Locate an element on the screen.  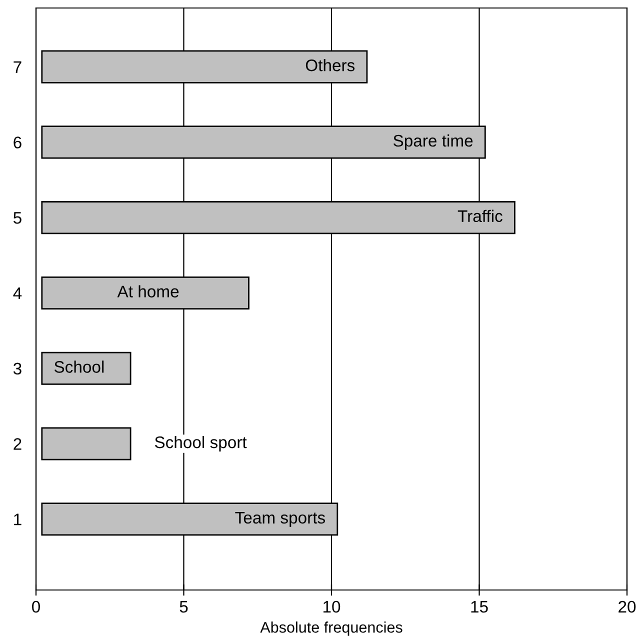
annotation: At home is located at coordinates (148, 291).